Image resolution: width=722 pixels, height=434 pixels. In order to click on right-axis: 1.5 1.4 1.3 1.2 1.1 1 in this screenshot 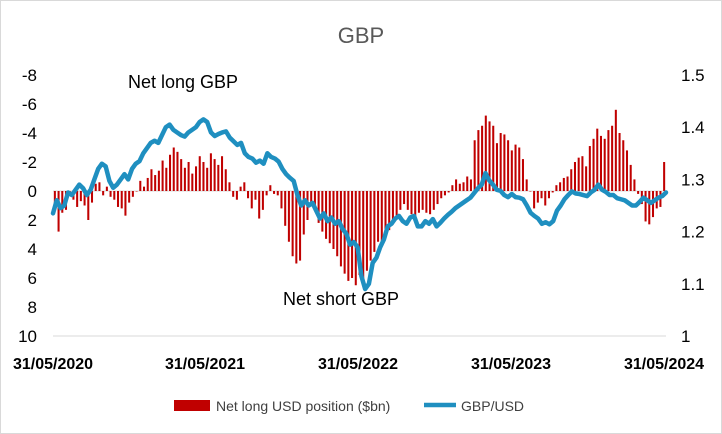, I will do `click(693, 206)`.